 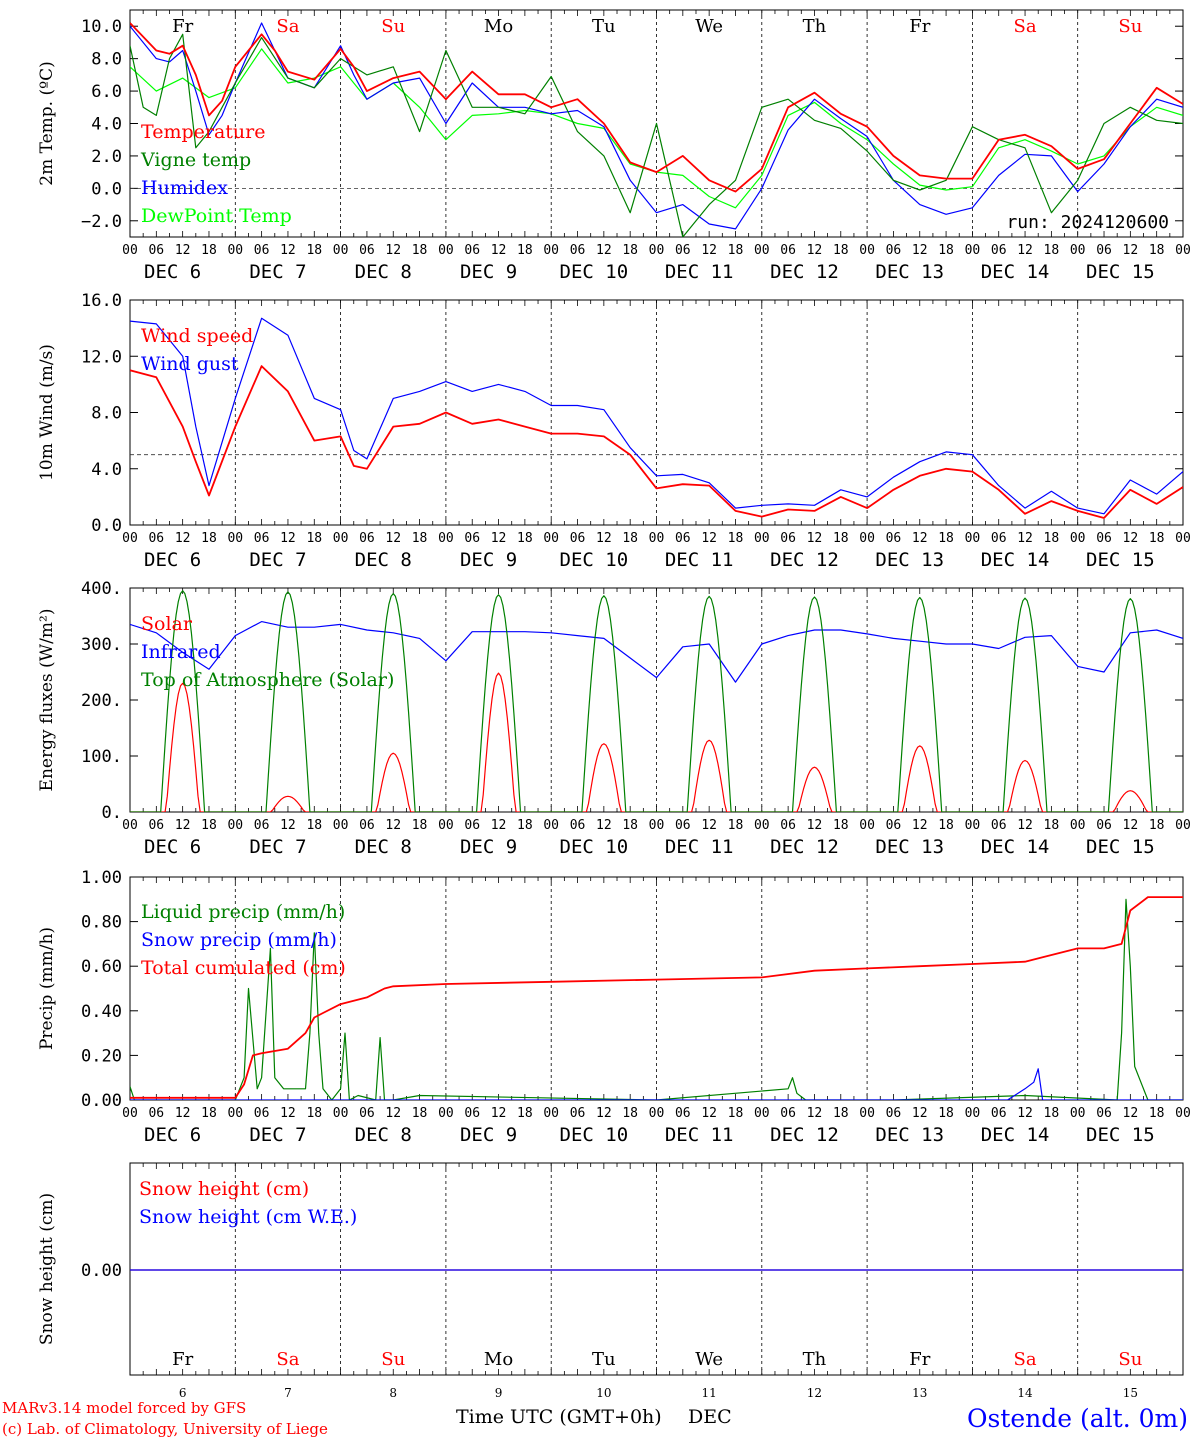 What do you see at coordinates (101, 1271) in the screenshot?
I see `y-tick-label: 0.00` at bounding box center [101, 1271].